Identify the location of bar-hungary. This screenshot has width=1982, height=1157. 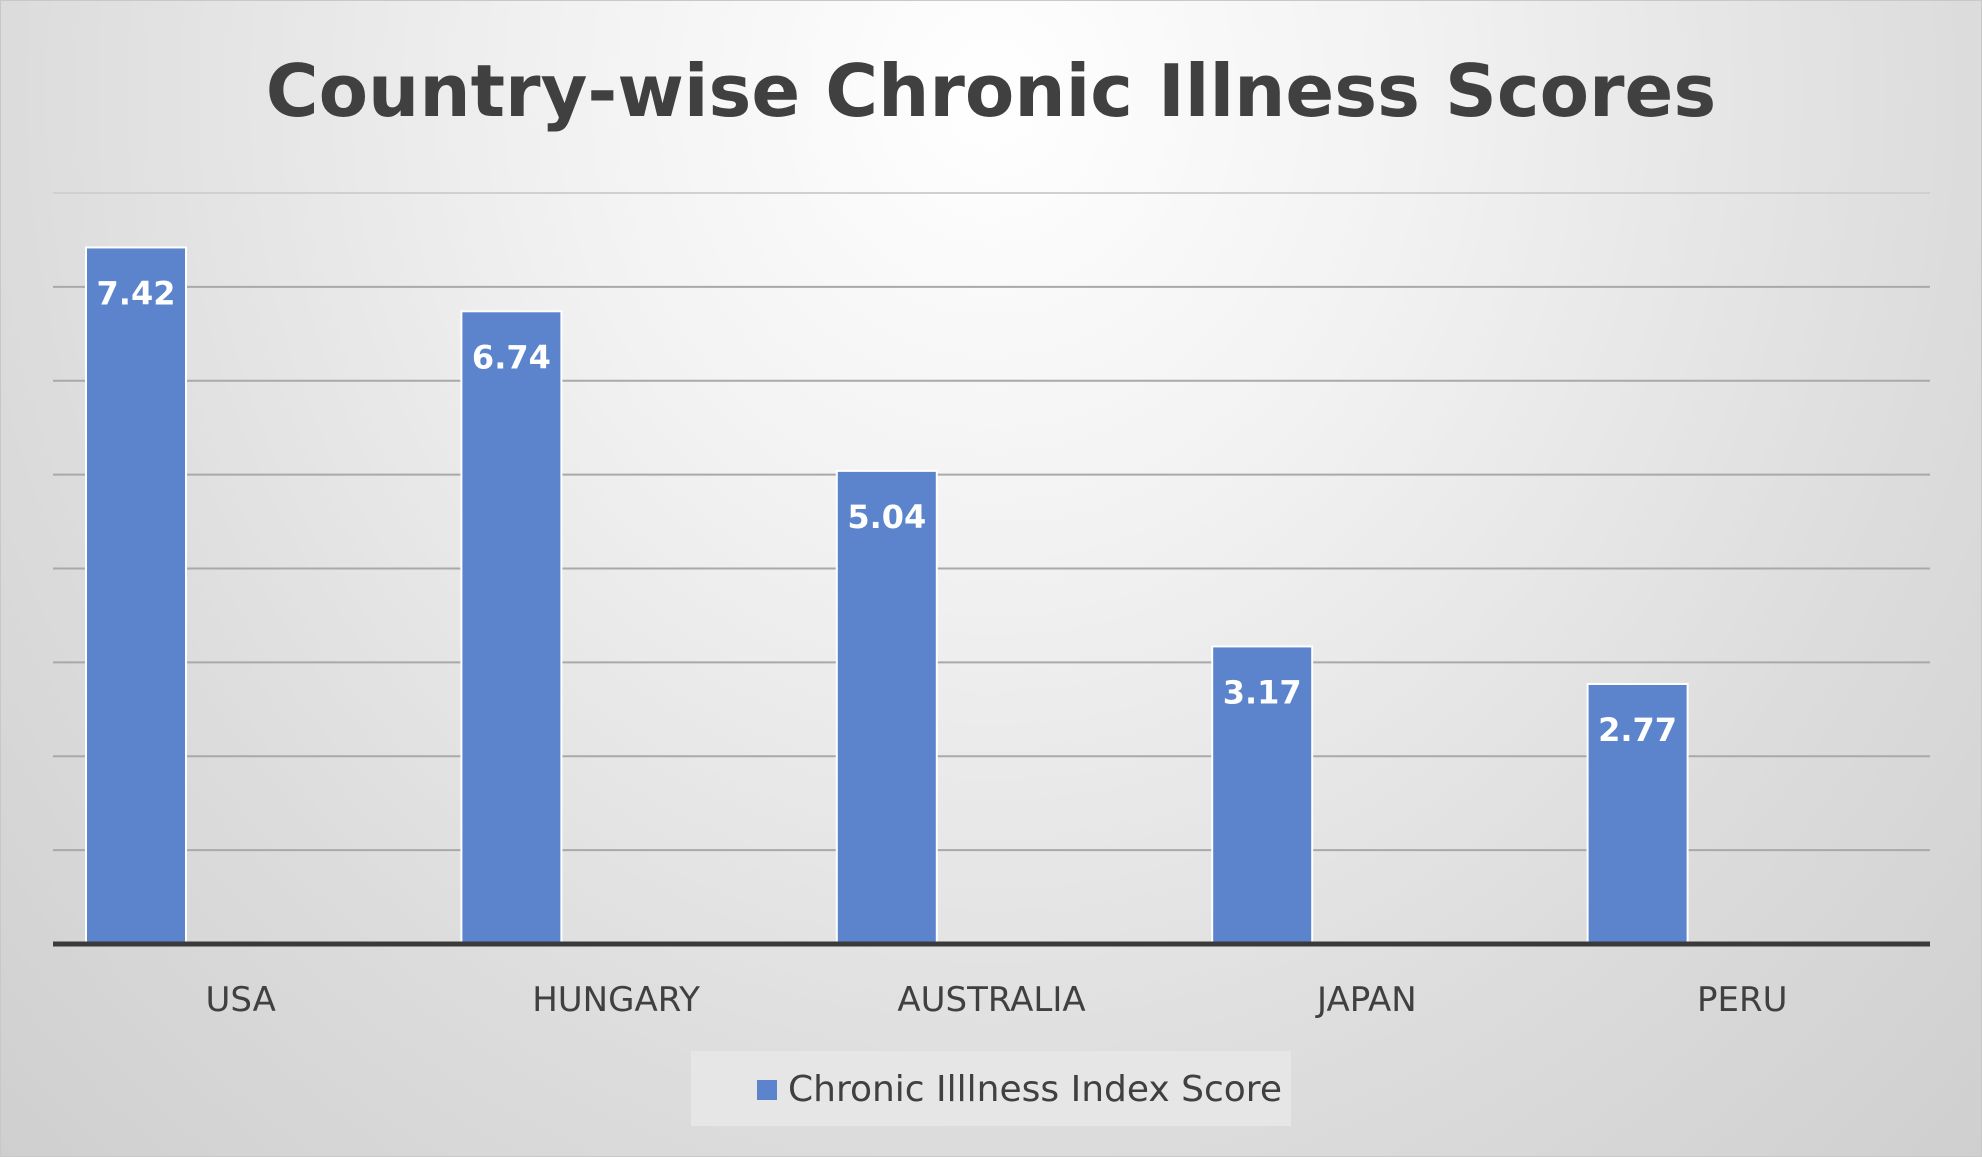
(511, 628).